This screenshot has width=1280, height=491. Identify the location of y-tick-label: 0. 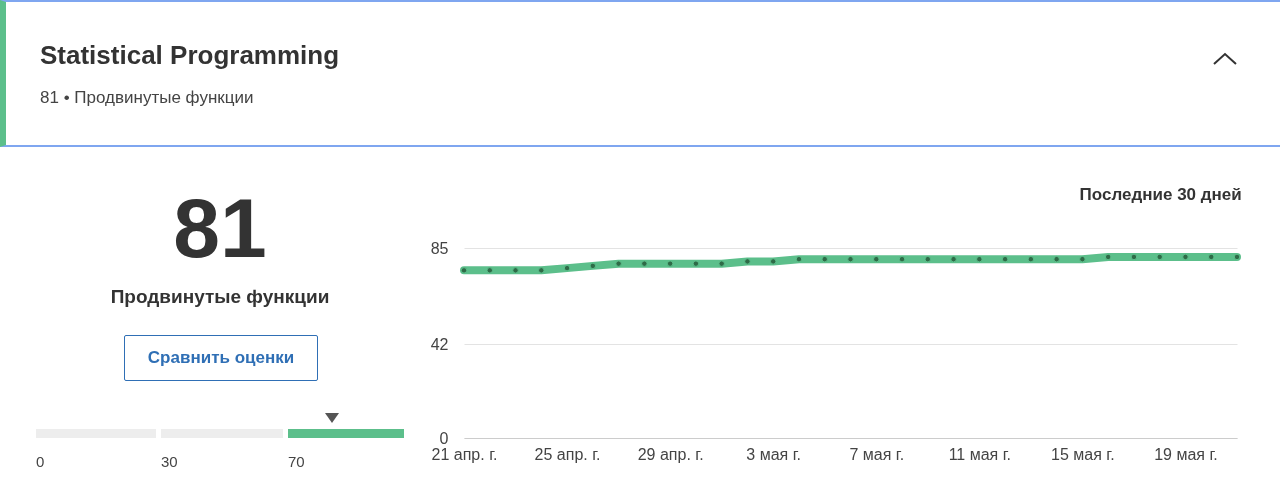
(444, 438).